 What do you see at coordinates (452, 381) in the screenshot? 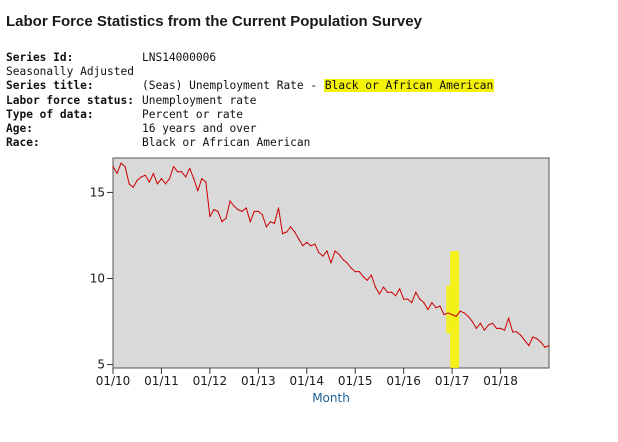
I see `x-tick-label-7: 01/17` at bounding box center [452, 381].